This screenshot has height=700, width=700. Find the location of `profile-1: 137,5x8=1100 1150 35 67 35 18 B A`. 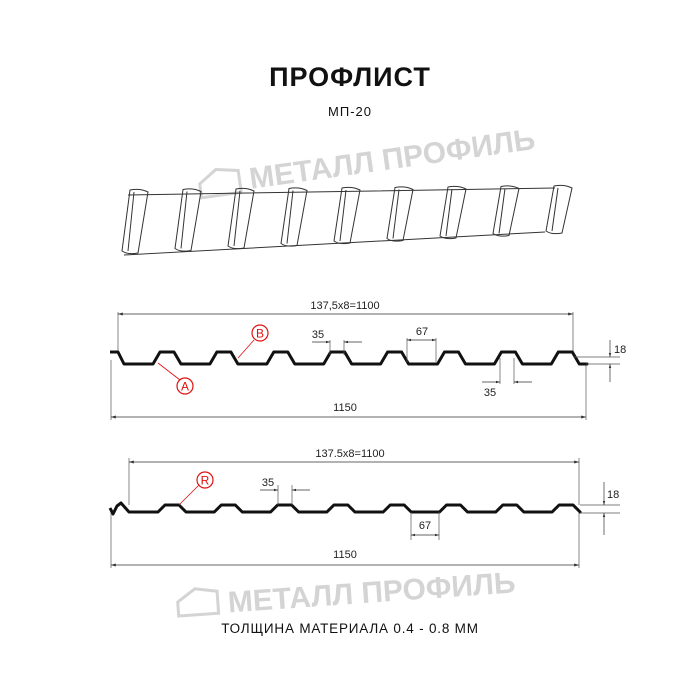

profile-1: 137,5x8=1100 1150 35 67 35 18 B A is located at coordinates (368, 360).